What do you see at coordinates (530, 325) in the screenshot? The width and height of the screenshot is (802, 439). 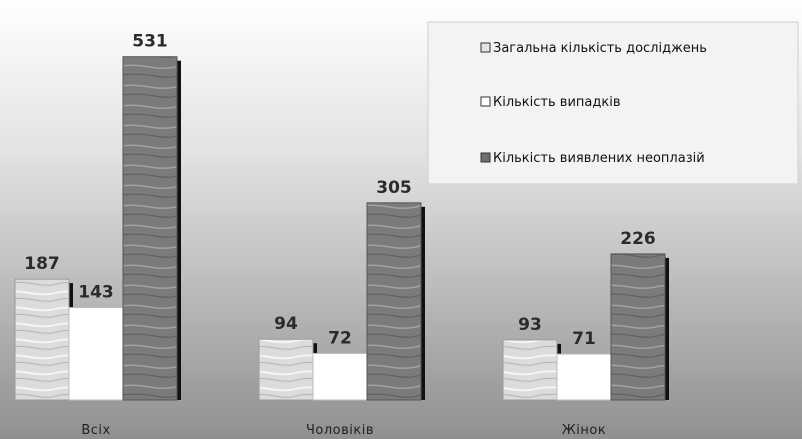 I see `data-label: 93` at bounding box center [530, 325].